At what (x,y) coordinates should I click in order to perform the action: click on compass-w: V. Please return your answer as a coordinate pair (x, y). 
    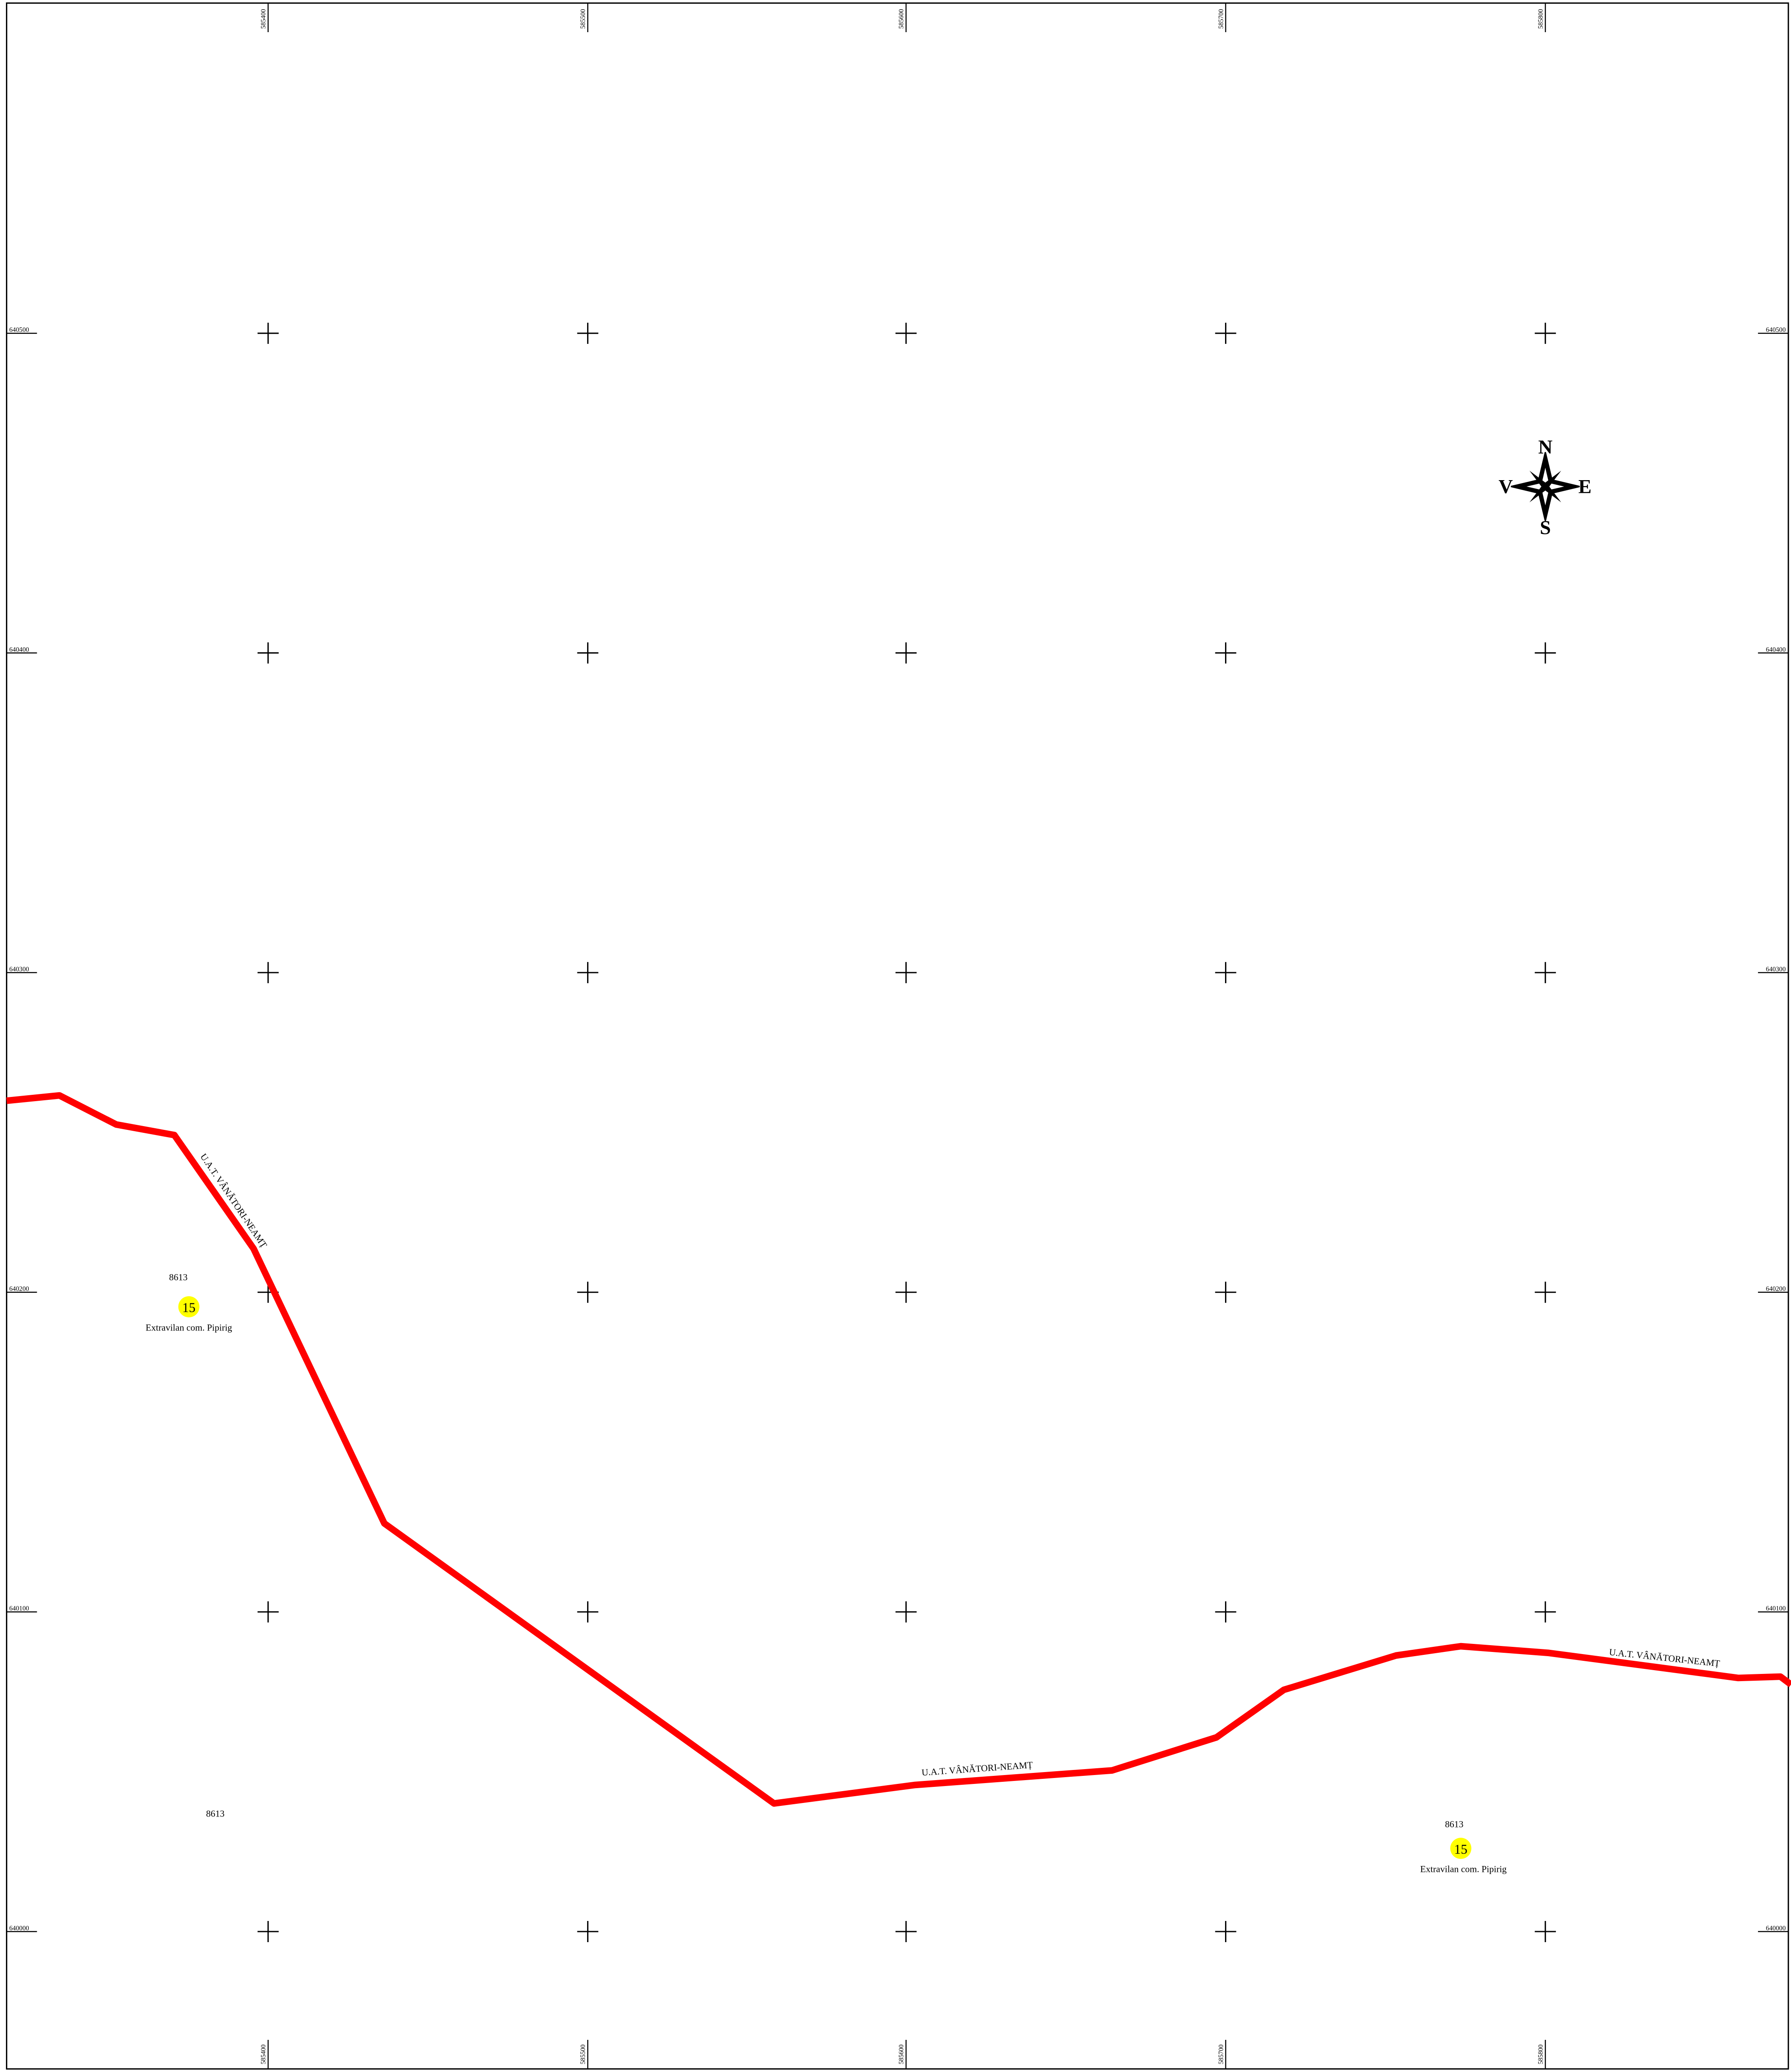
    Looking at the image, I should click on (1506, 487).